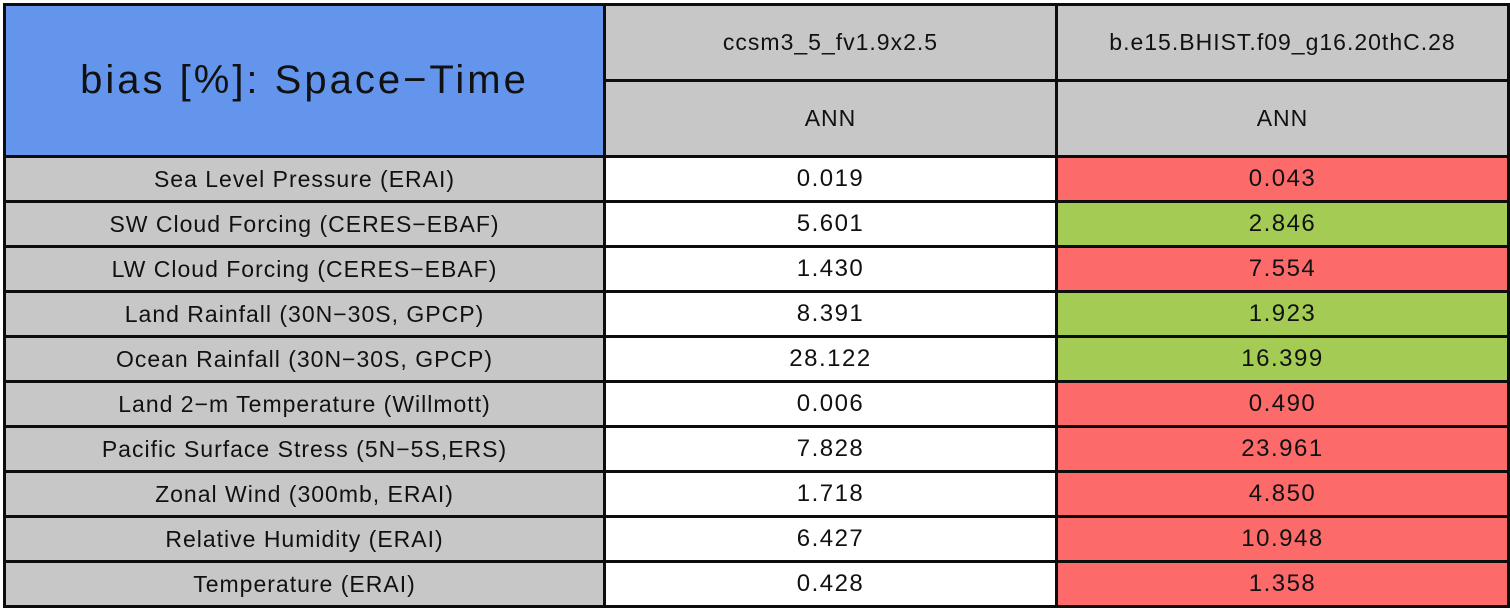  I want to click on value-cell: 4.850, so click(1282, 494).